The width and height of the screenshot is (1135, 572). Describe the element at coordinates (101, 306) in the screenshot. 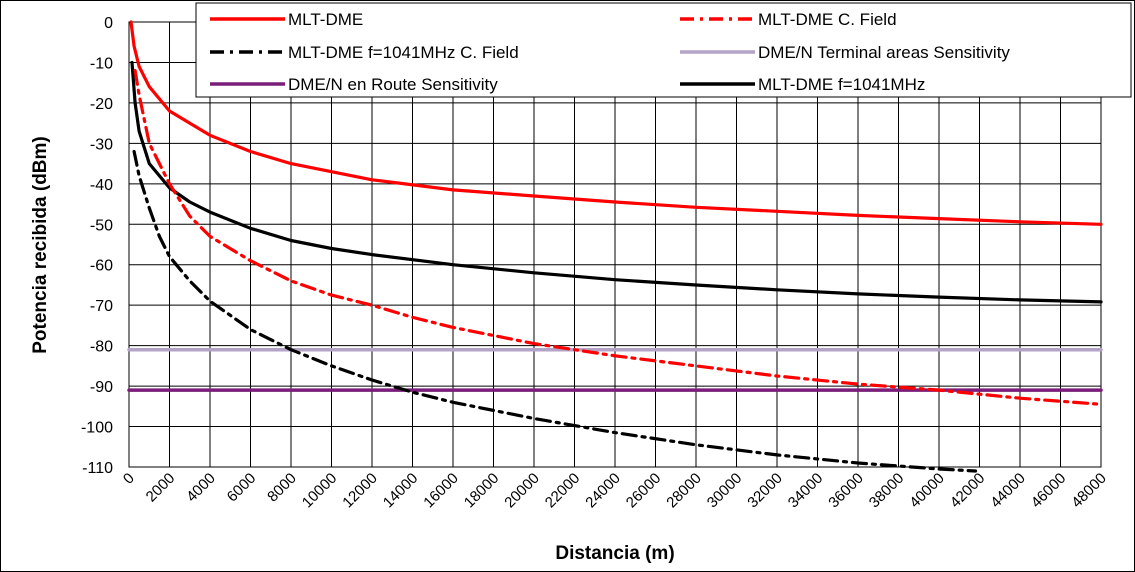

I see `y-tick-label: -70` at that location.